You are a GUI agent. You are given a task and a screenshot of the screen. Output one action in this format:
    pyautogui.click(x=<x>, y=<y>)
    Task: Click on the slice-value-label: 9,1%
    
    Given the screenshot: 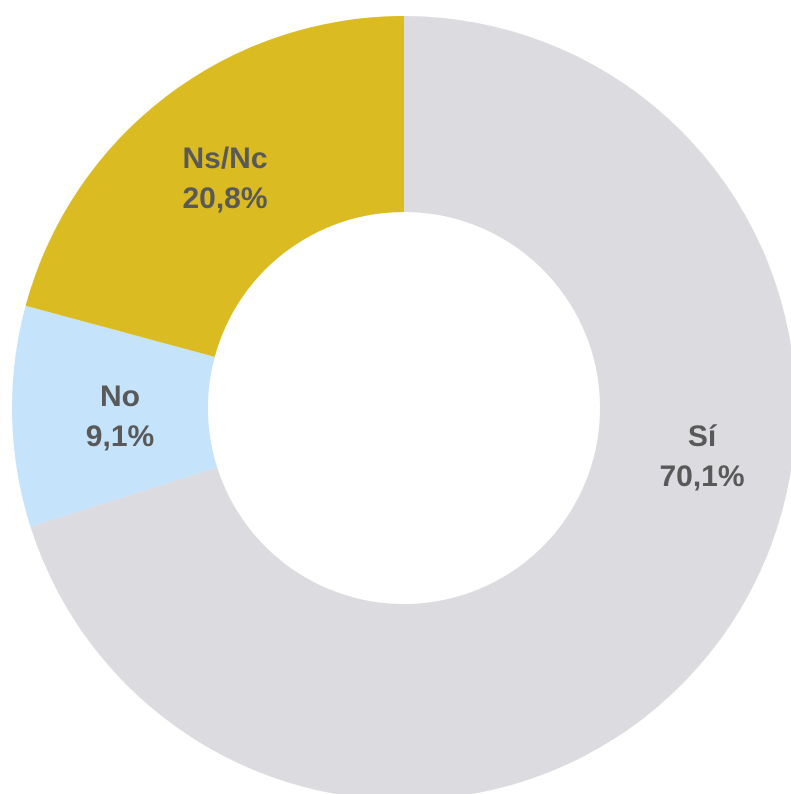 What is the action you would take?
    pyautogui.click(x=120, y=436)
    